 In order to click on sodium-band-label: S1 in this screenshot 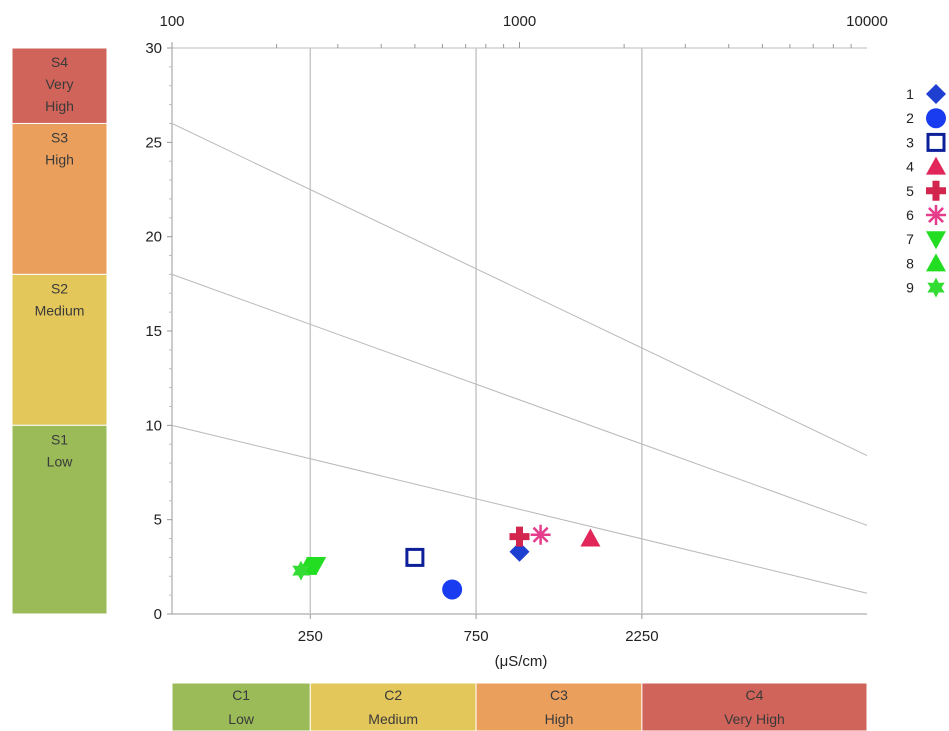, I will do `click(59, 439)`.